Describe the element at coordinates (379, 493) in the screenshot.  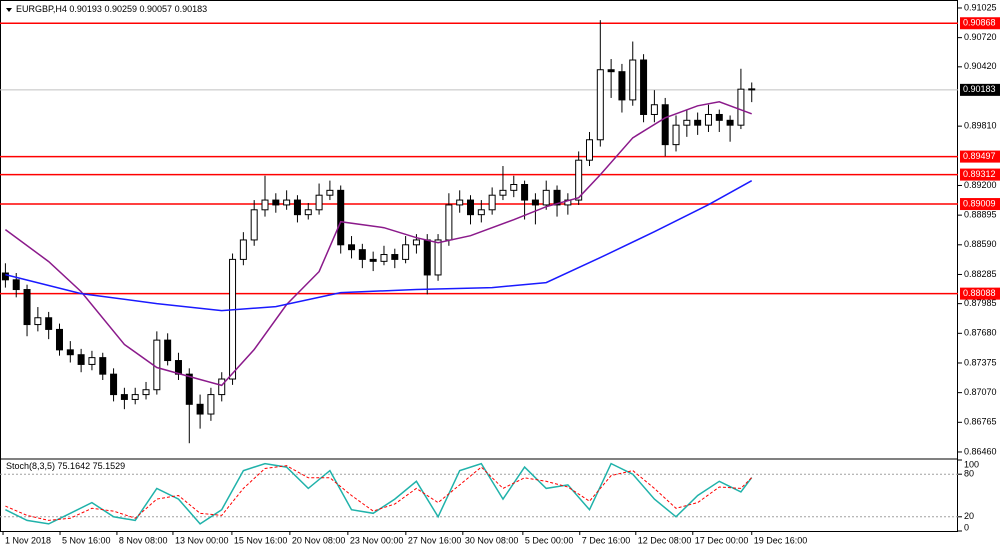
I see `indicator-line` at that location.